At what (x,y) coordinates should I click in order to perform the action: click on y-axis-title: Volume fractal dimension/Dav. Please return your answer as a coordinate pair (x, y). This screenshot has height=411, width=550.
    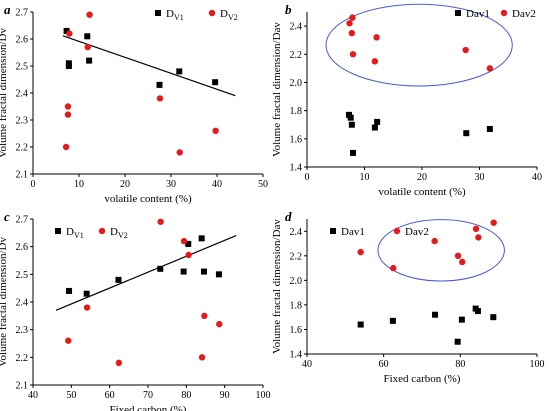
    Looking at the image, I should click on (277, 286).